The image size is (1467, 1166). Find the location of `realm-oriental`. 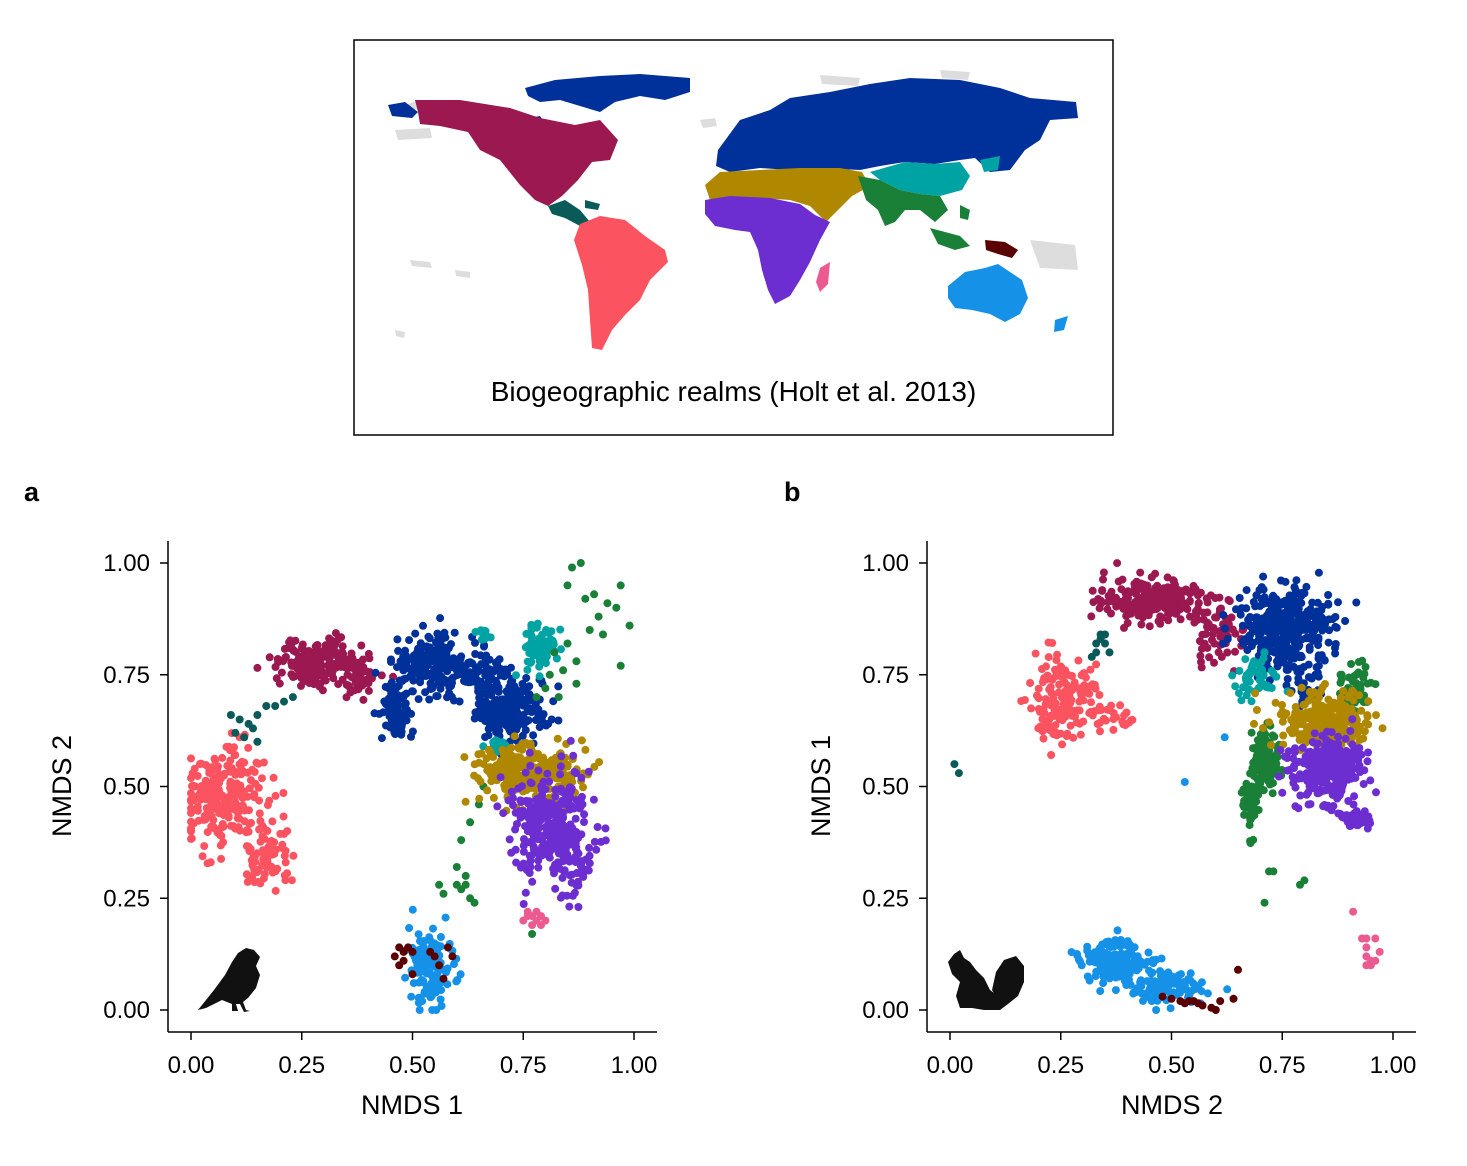

realm-oriental is located at coordinates (914, 213).